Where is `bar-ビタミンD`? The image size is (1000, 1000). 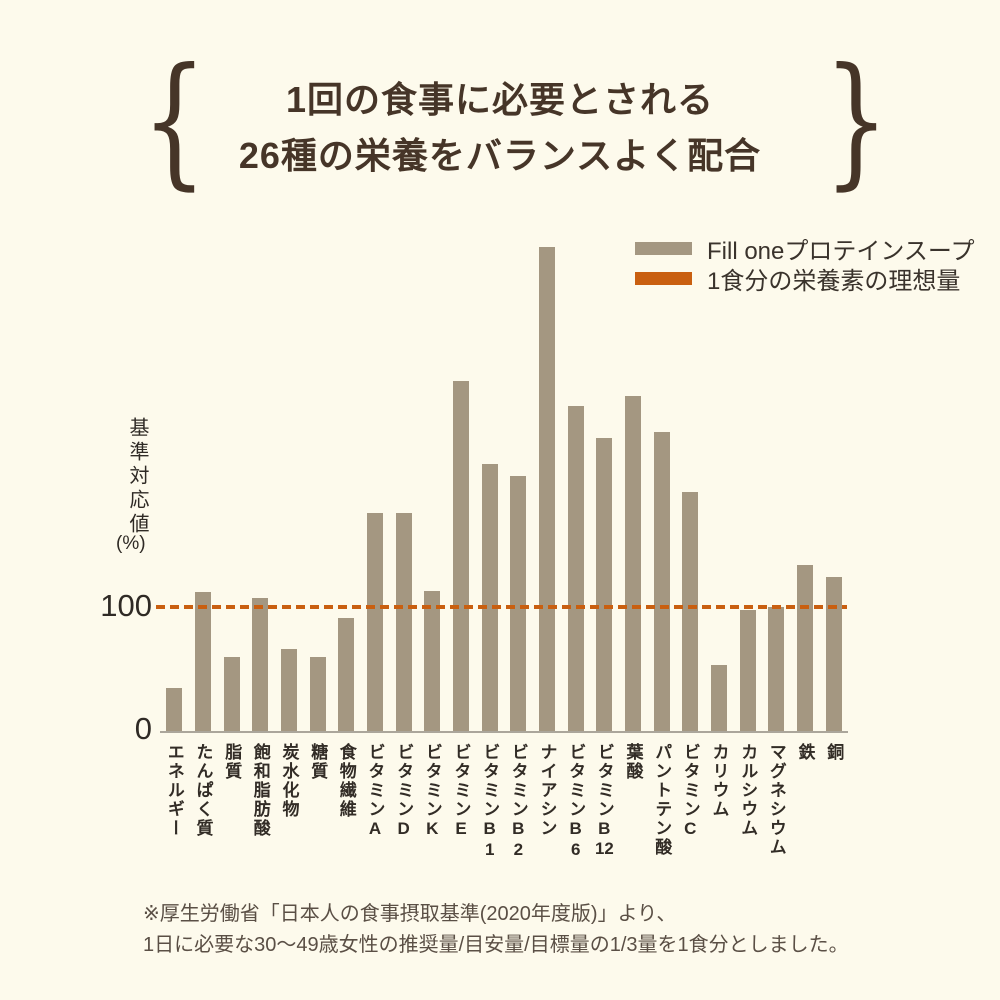
bar-ビタミンD is located at coordinates (403, 621).